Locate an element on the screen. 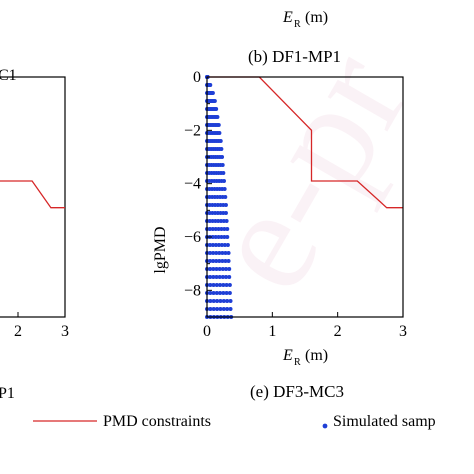 The height and width of the screenshot is (474, 474). panel-b-y-ticks: 0 −2 −4 −6 −8 is located at coordinates (198, 193).